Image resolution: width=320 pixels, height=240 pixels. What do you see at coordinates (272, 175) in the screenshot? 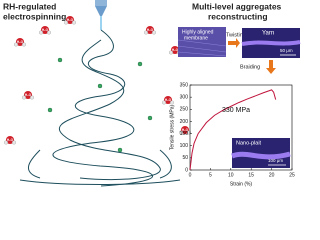
I see `x-tick-label: 20` at bounding box center [272, 175].